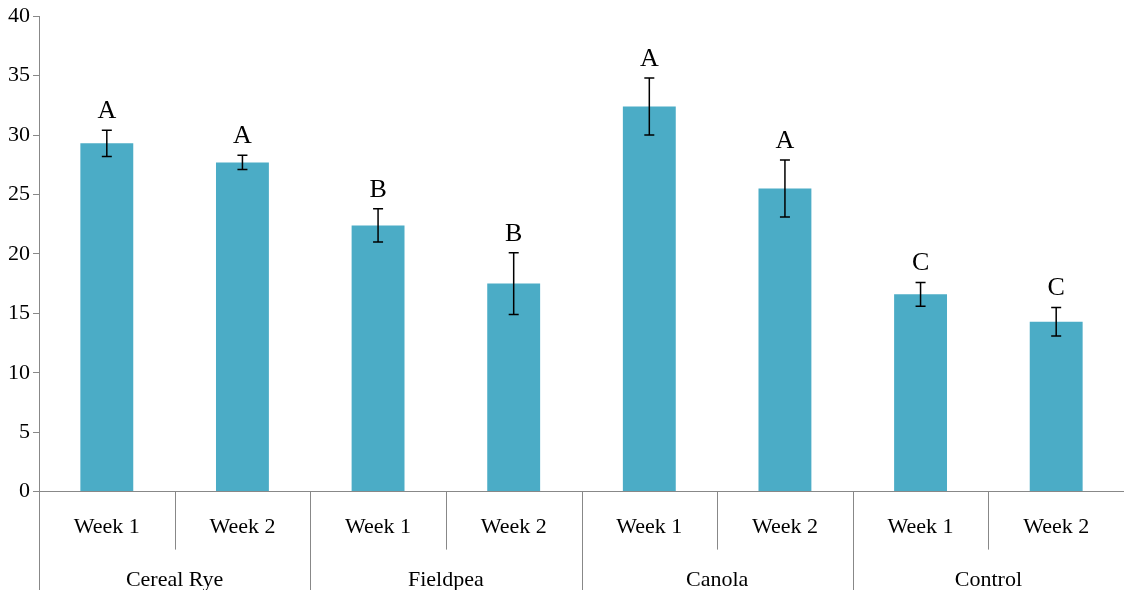  What do you see at coordinates (19, 193) in the screenshot?
I see `y-tick-label: 25` at bounding box center [19, 193].